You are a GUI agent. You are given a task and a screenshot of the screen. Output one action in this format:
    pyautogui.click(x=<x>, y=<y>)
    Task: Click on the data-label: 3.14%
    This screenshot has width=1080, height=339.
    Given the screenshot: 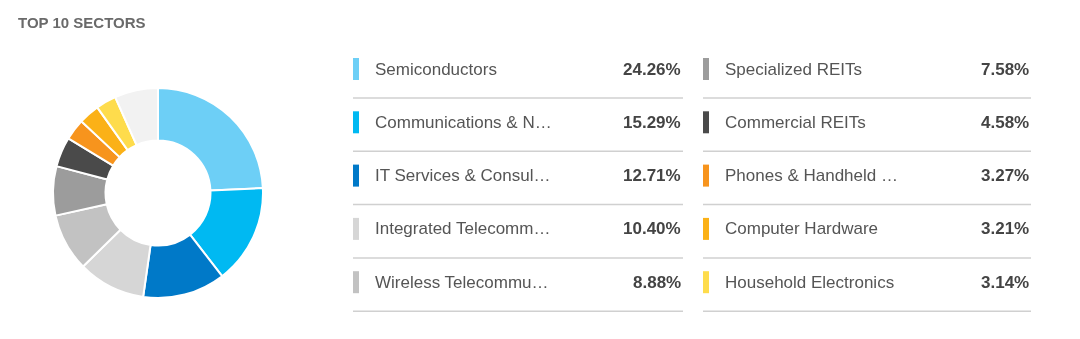 What is the action you would take?
    pyautogui.click(x=1005, y=282)
    